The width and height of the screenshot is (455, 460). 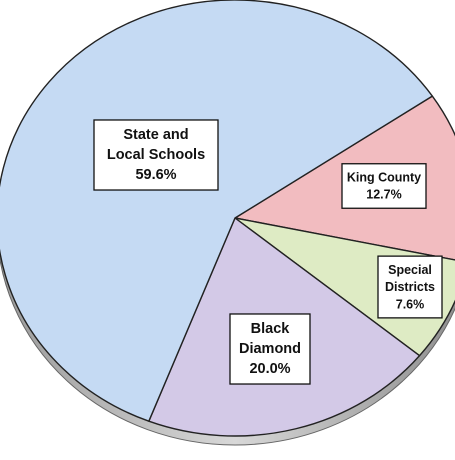 I want to click on label-black-diamond: Black Diamond 20.0%, so click(x=270, y=349).